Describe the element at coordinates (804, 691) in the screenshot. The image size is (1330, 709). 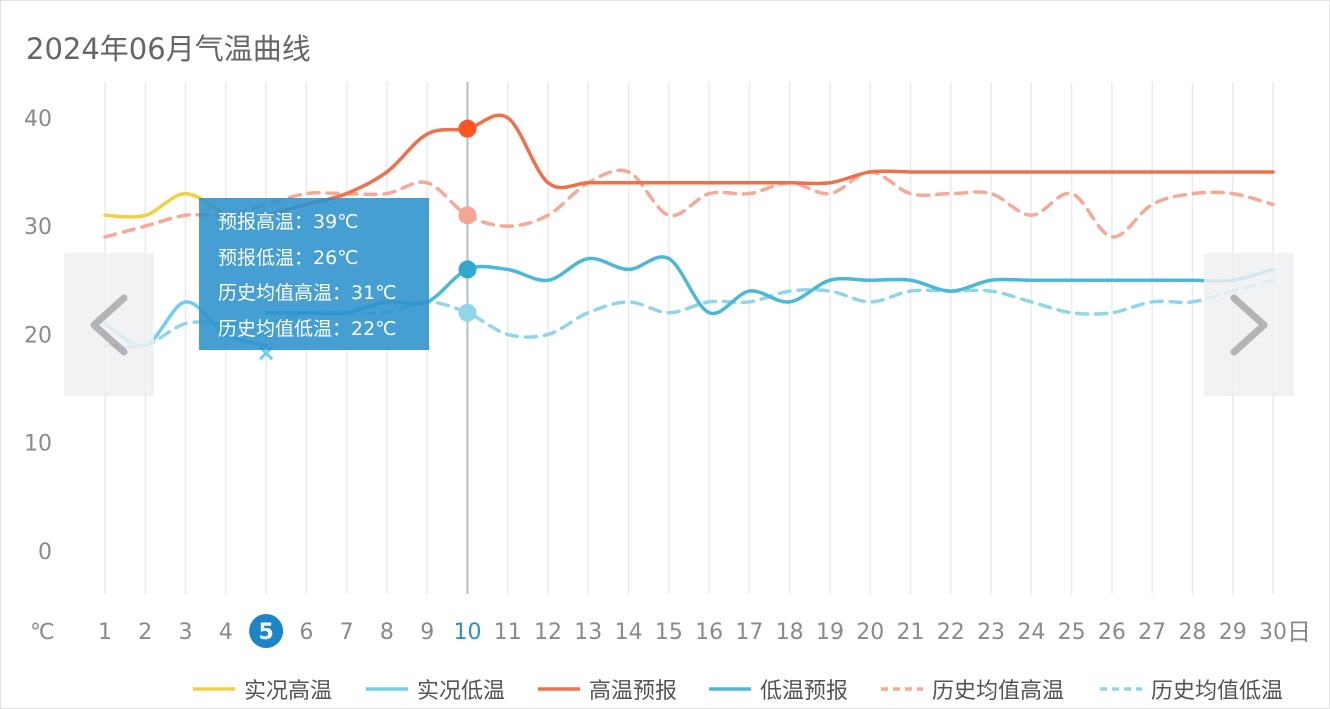
I see `legend-label: 低温预报` at that location.